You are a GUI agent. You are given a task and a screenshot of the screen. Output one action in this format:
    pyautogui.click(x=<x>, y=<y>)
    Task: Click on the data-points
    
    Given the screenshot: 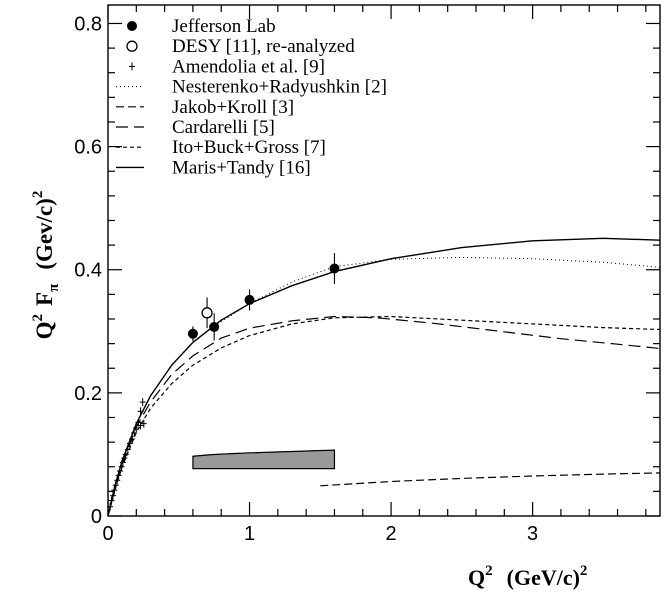 What is the action you would take?
    pyautogui.click(x=223, y=382)
    